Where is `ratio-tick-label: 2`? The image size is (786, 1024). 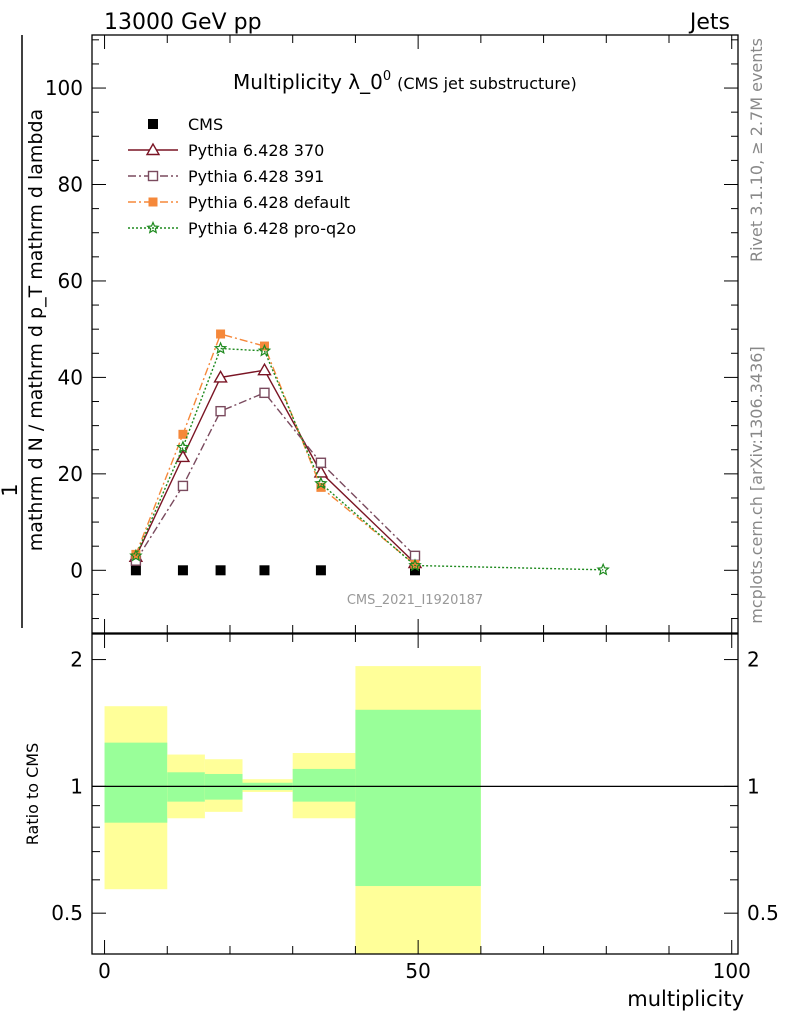 ratio-tick-label: 2 is located at coordinates (76, 660).